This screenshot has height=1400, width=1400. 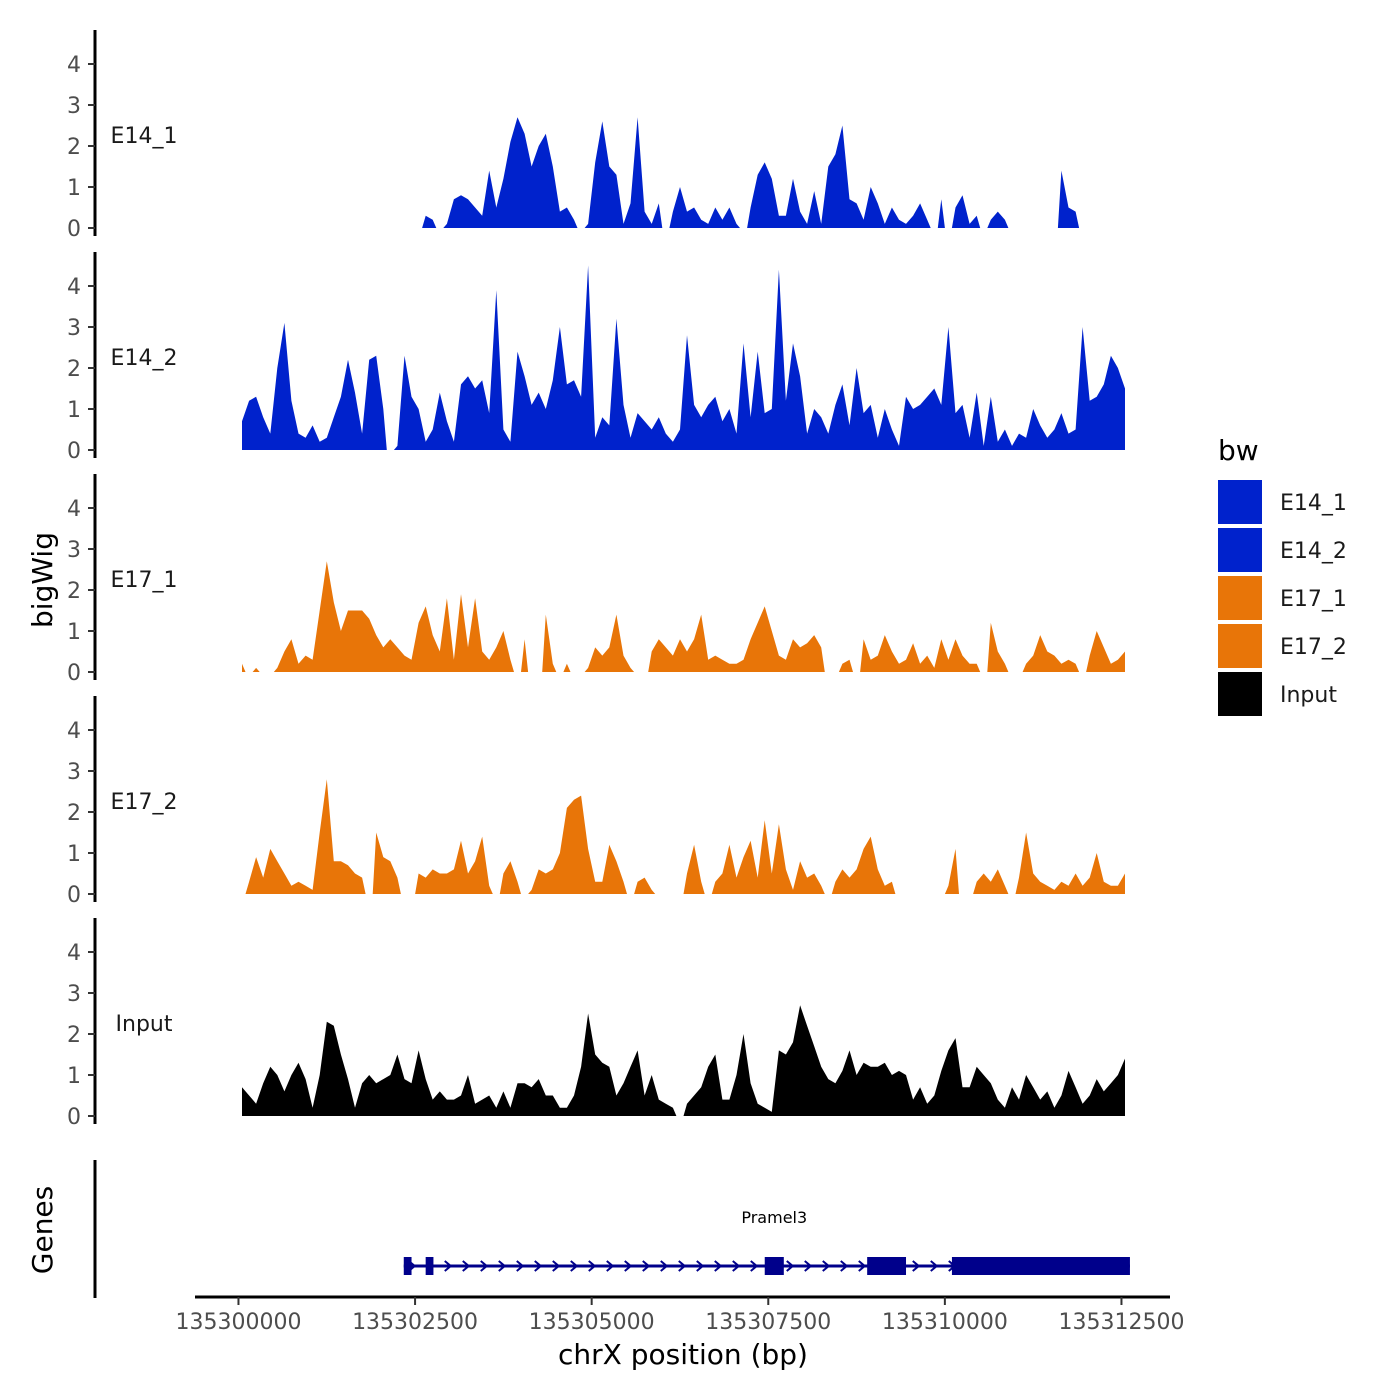 I want to click on track-e14-2: 0 1 2 3 4 E14_2, so click(x=596, y=358).